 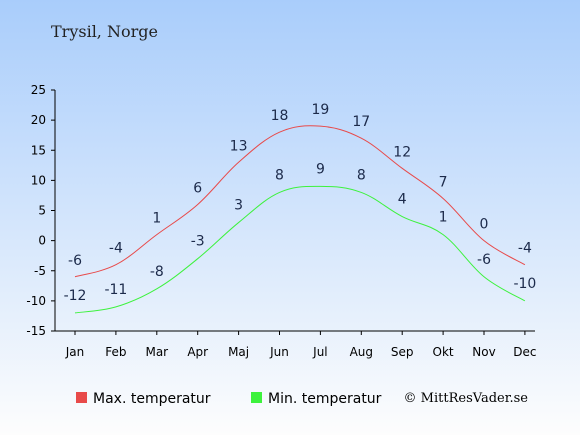 I want to click on legend: Max. temperatur Min. temperatur, so click(x=229, y=399).